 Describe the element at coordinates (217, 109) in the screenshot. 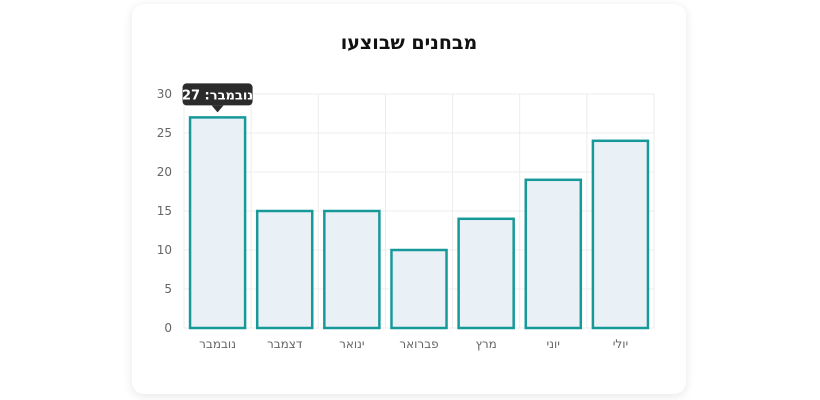

I see `tooltip-pointer` at that location.